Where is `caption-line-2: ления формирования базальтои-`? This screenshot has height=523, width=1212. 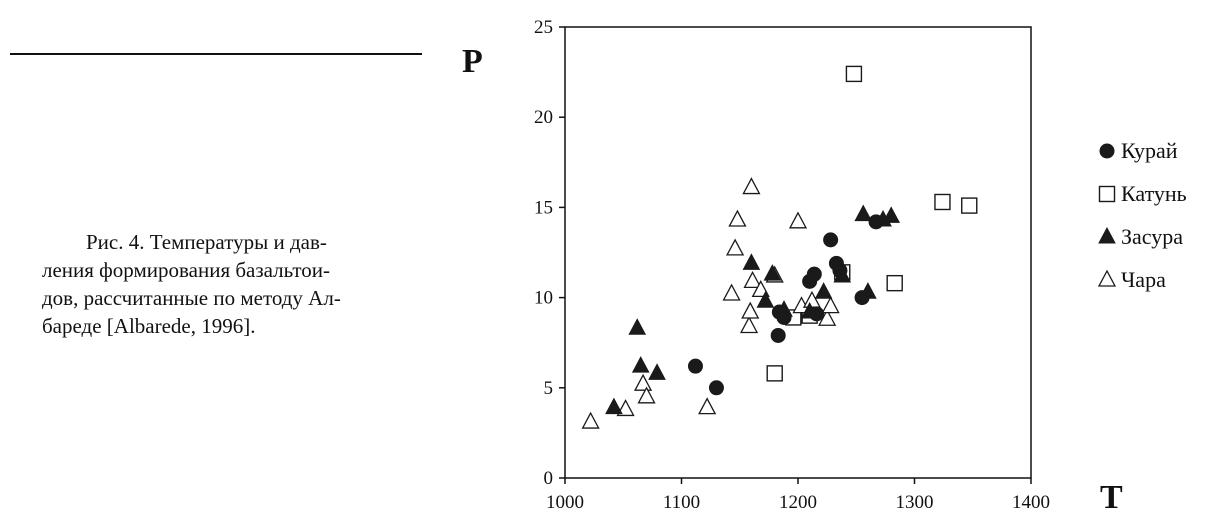
caption-line-2: ления формирования базальтои- is located at coordinates (186, 270).